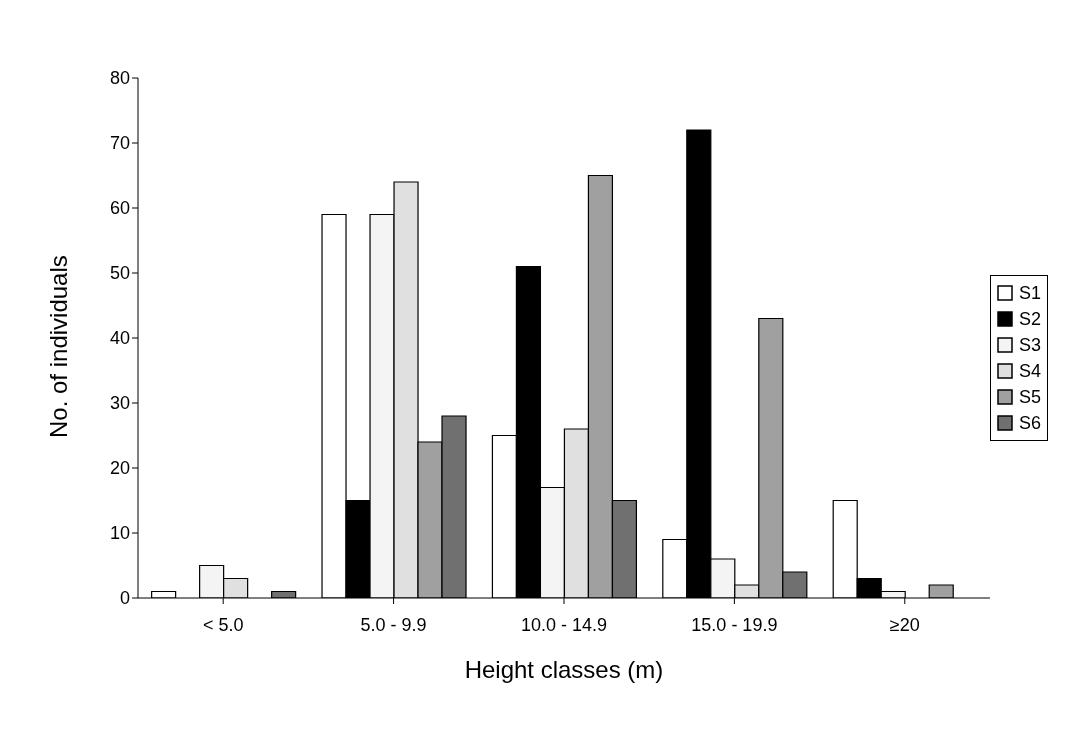  I want to click on y-tick-label: 40, so click(119, 338).